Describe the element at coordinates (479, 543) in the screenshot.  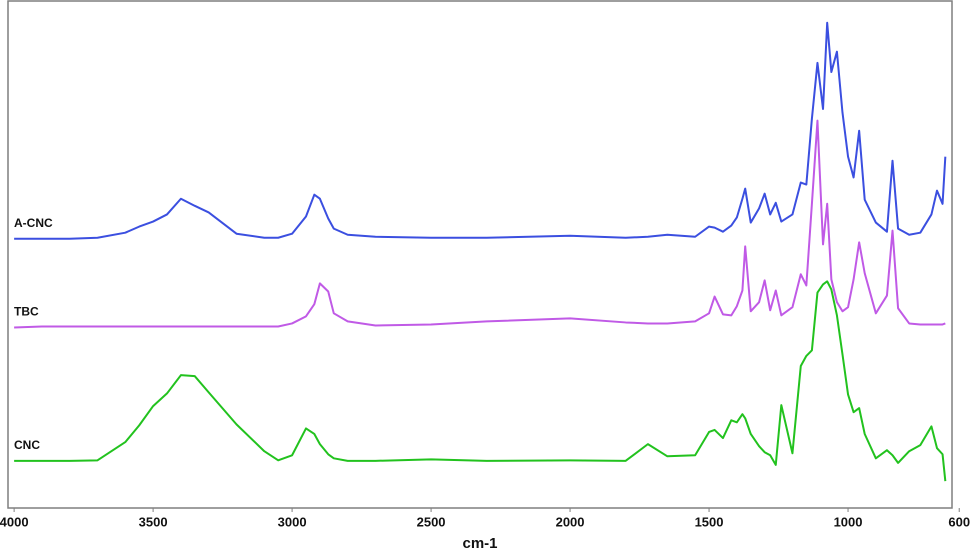
I see `x-axis-label: cm-1` at that location.